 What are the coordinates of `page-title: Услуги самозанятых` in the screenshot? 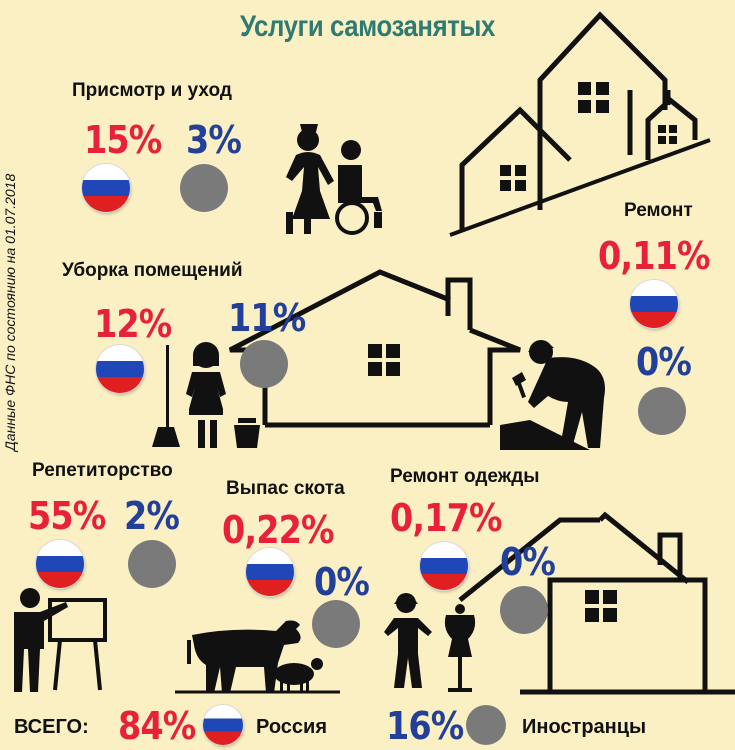 It's located at (367, 26).